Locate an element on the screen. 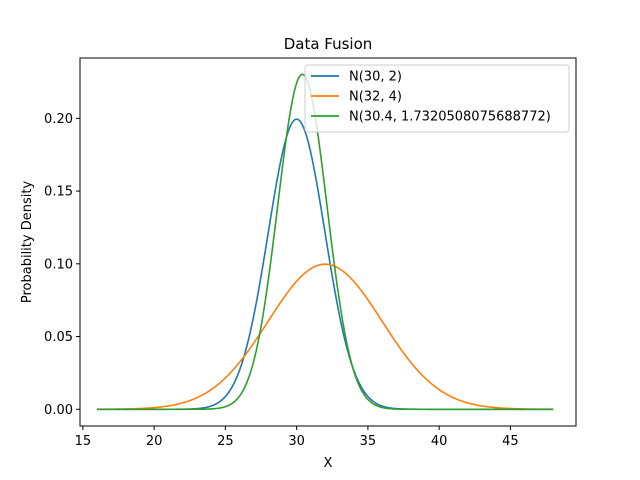  y-tick-label: 0.20 is located at coordinates (58, 119).